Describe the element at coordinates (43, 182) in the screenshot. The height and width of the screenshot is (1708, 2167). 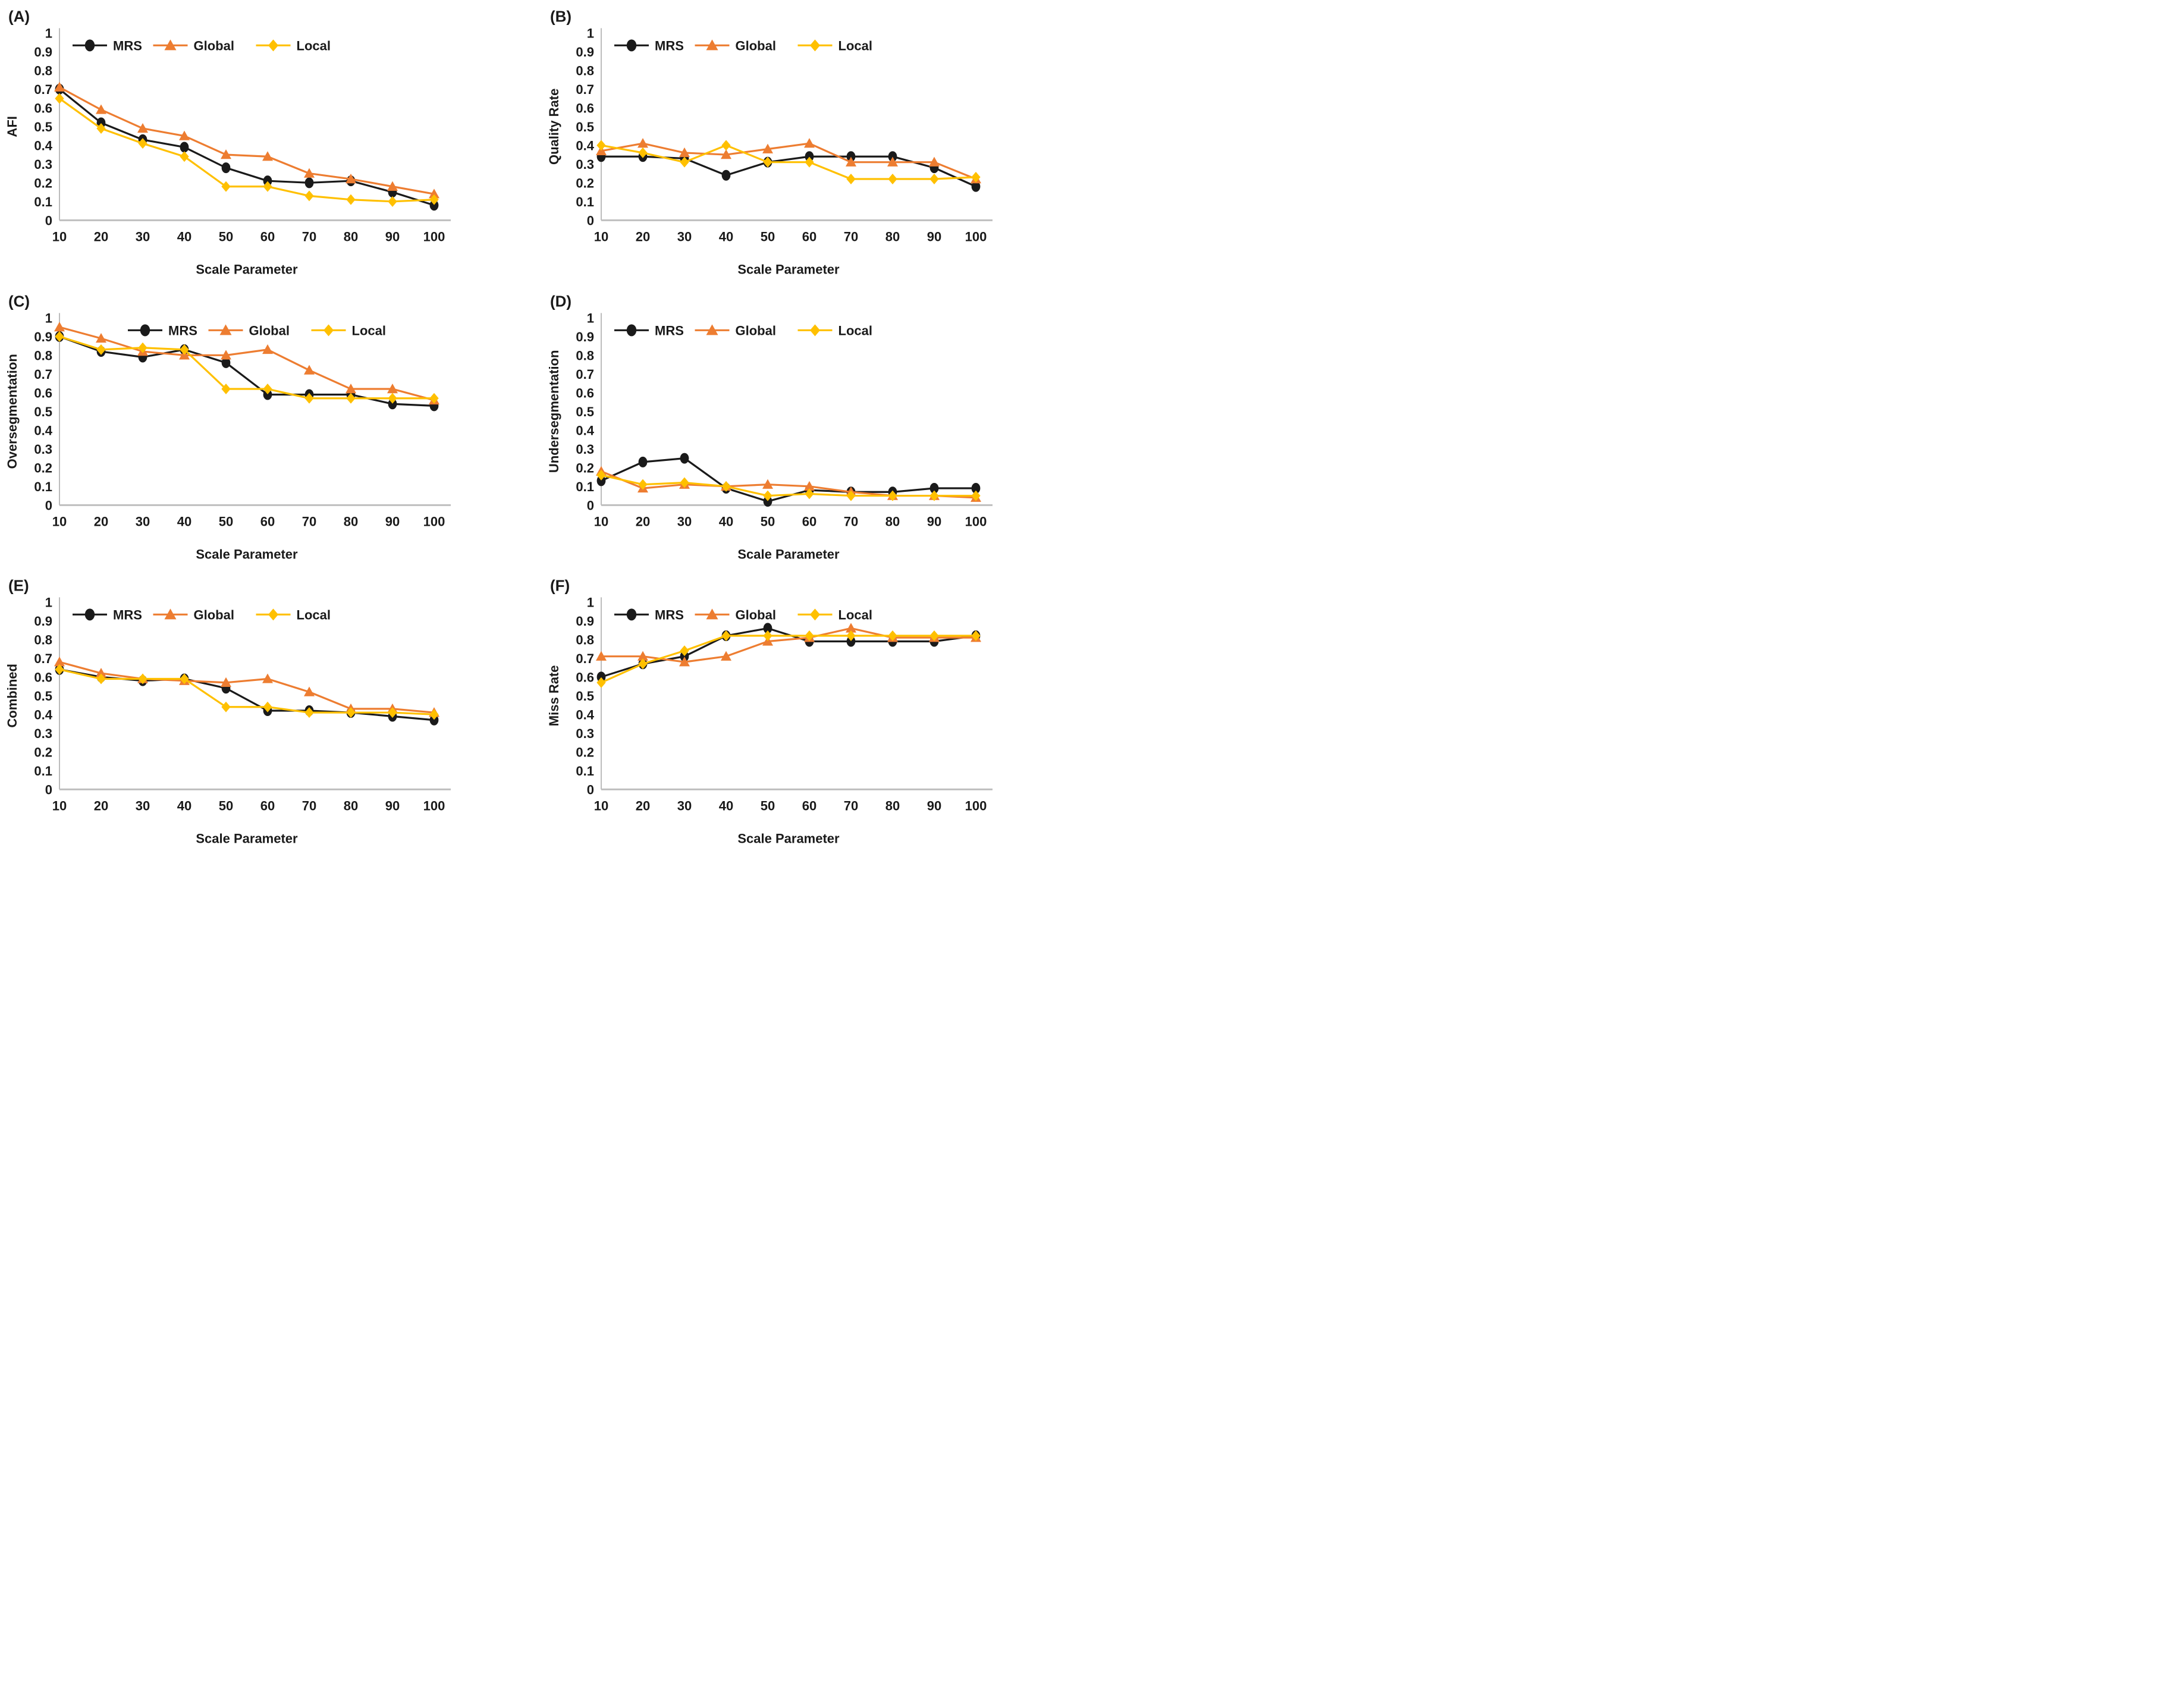
I see `y-tick-label: 0.2` at that location.